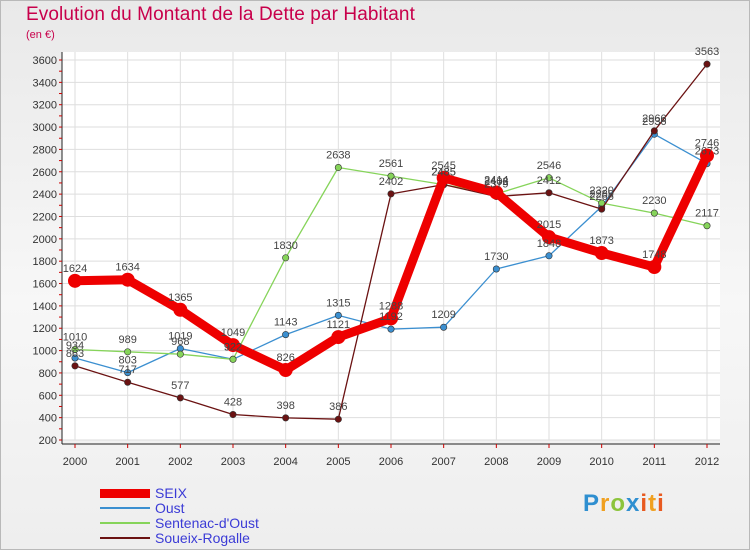 This screenshot has height=550, width=750. I want to click on y-tick-label: 3000, so click(45, 128).